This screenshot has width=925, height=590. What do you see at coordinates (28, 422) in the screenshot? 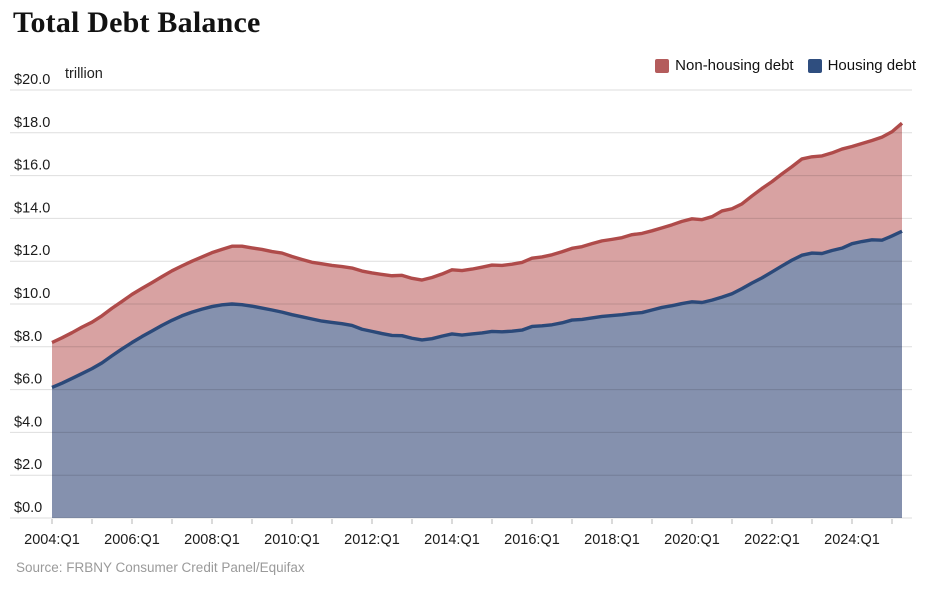
I see `y-axis-label: $4.0` at bounding box center [28, 422].